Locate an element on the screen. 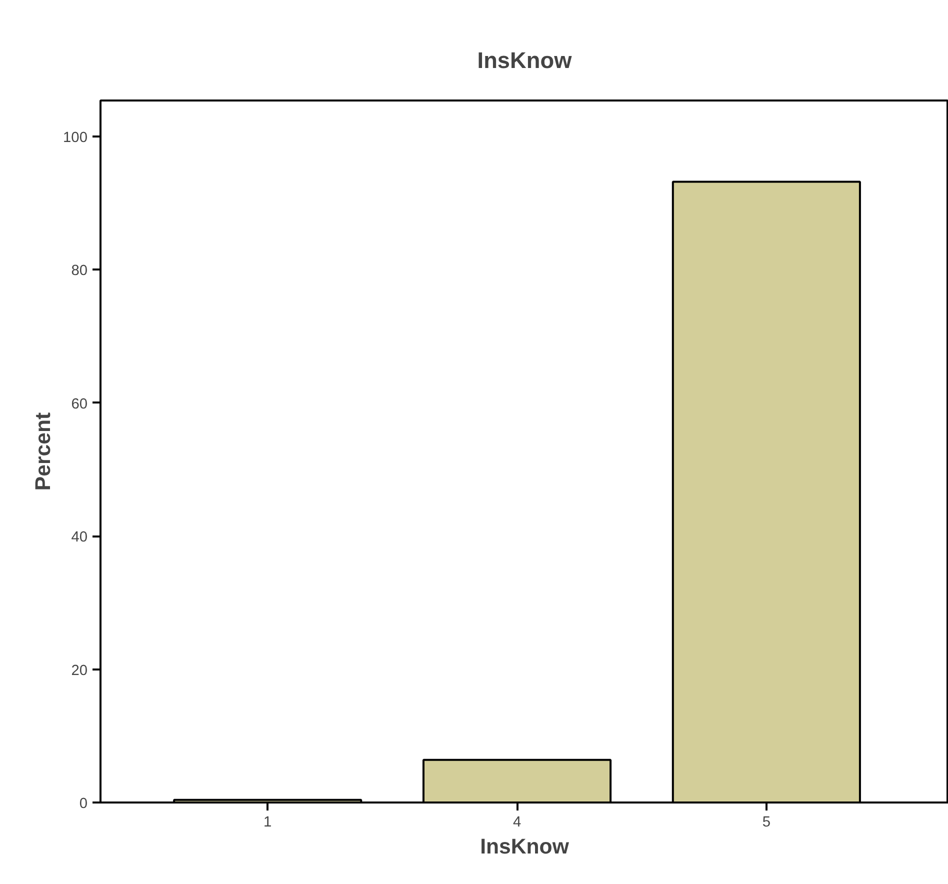 The height and width of the screenshot is (884, 948). y-axis-title: Percent is located at coordinates (43, 451).